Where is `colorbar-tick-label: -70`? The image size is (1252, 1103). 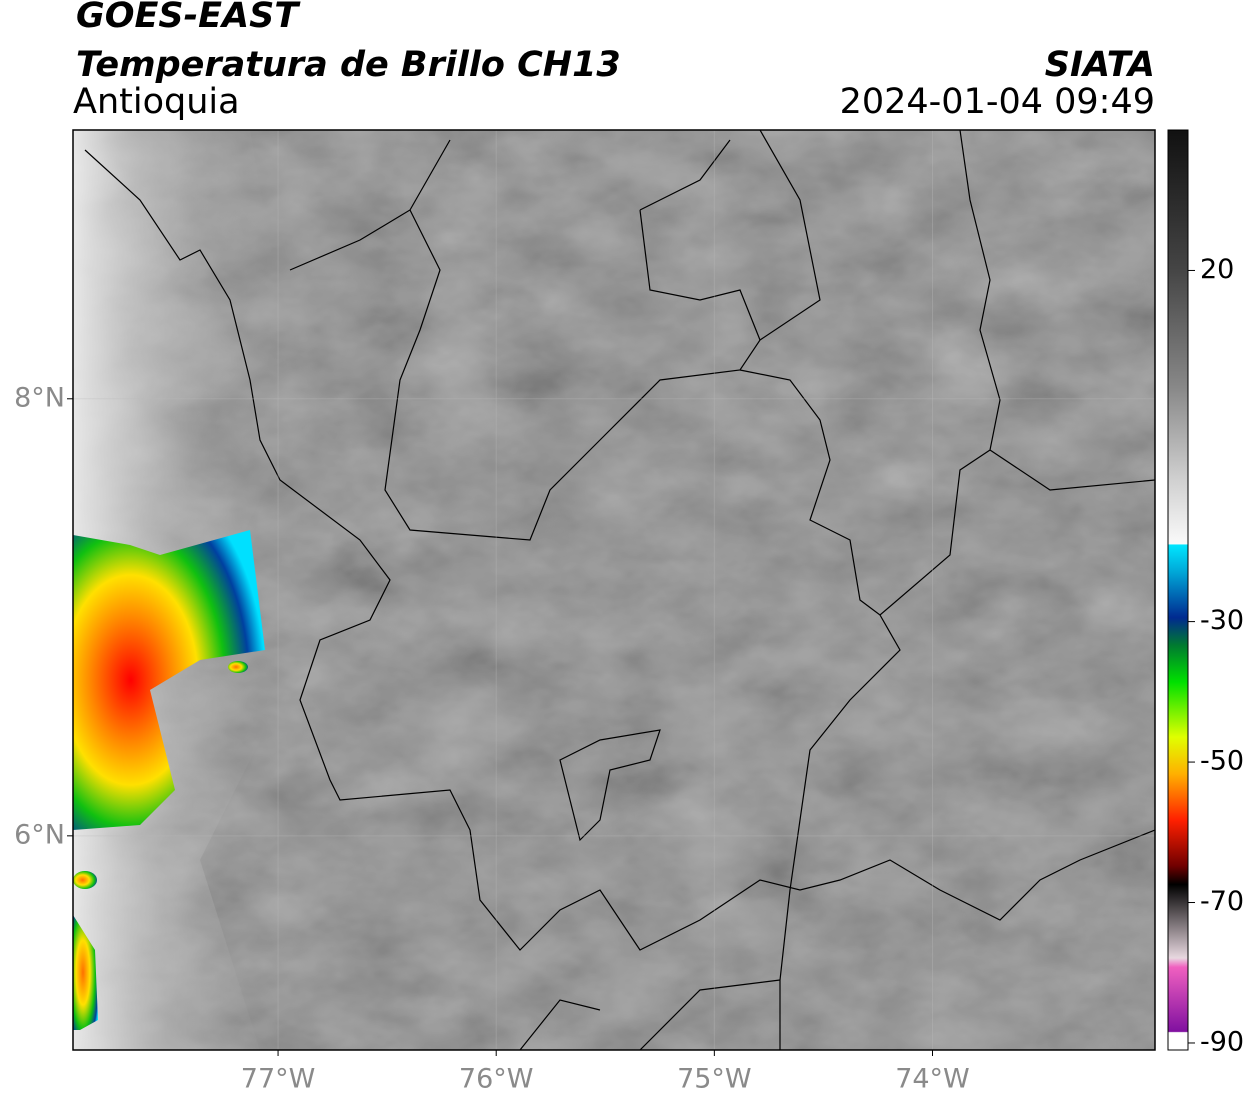 colorbar-tick-label: -70 is located at coordinates (1222, 901).